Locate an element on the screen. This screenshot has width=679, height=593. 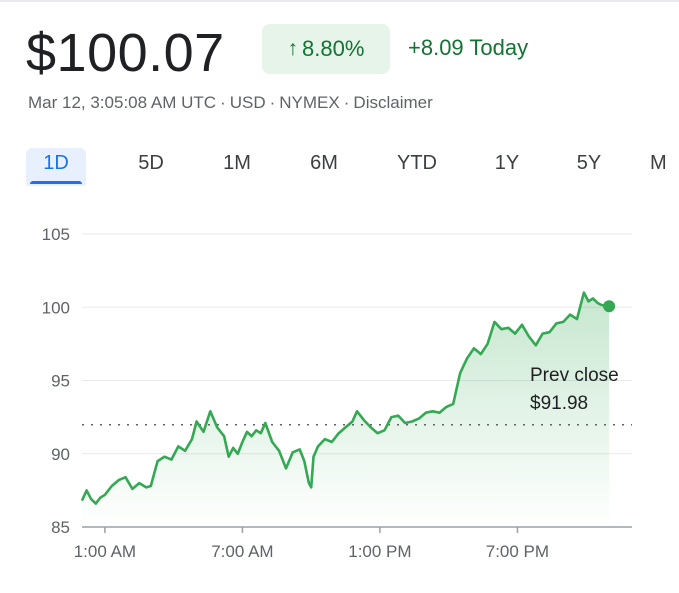
tab-5d: 5D is located at coordinates (151, 163).